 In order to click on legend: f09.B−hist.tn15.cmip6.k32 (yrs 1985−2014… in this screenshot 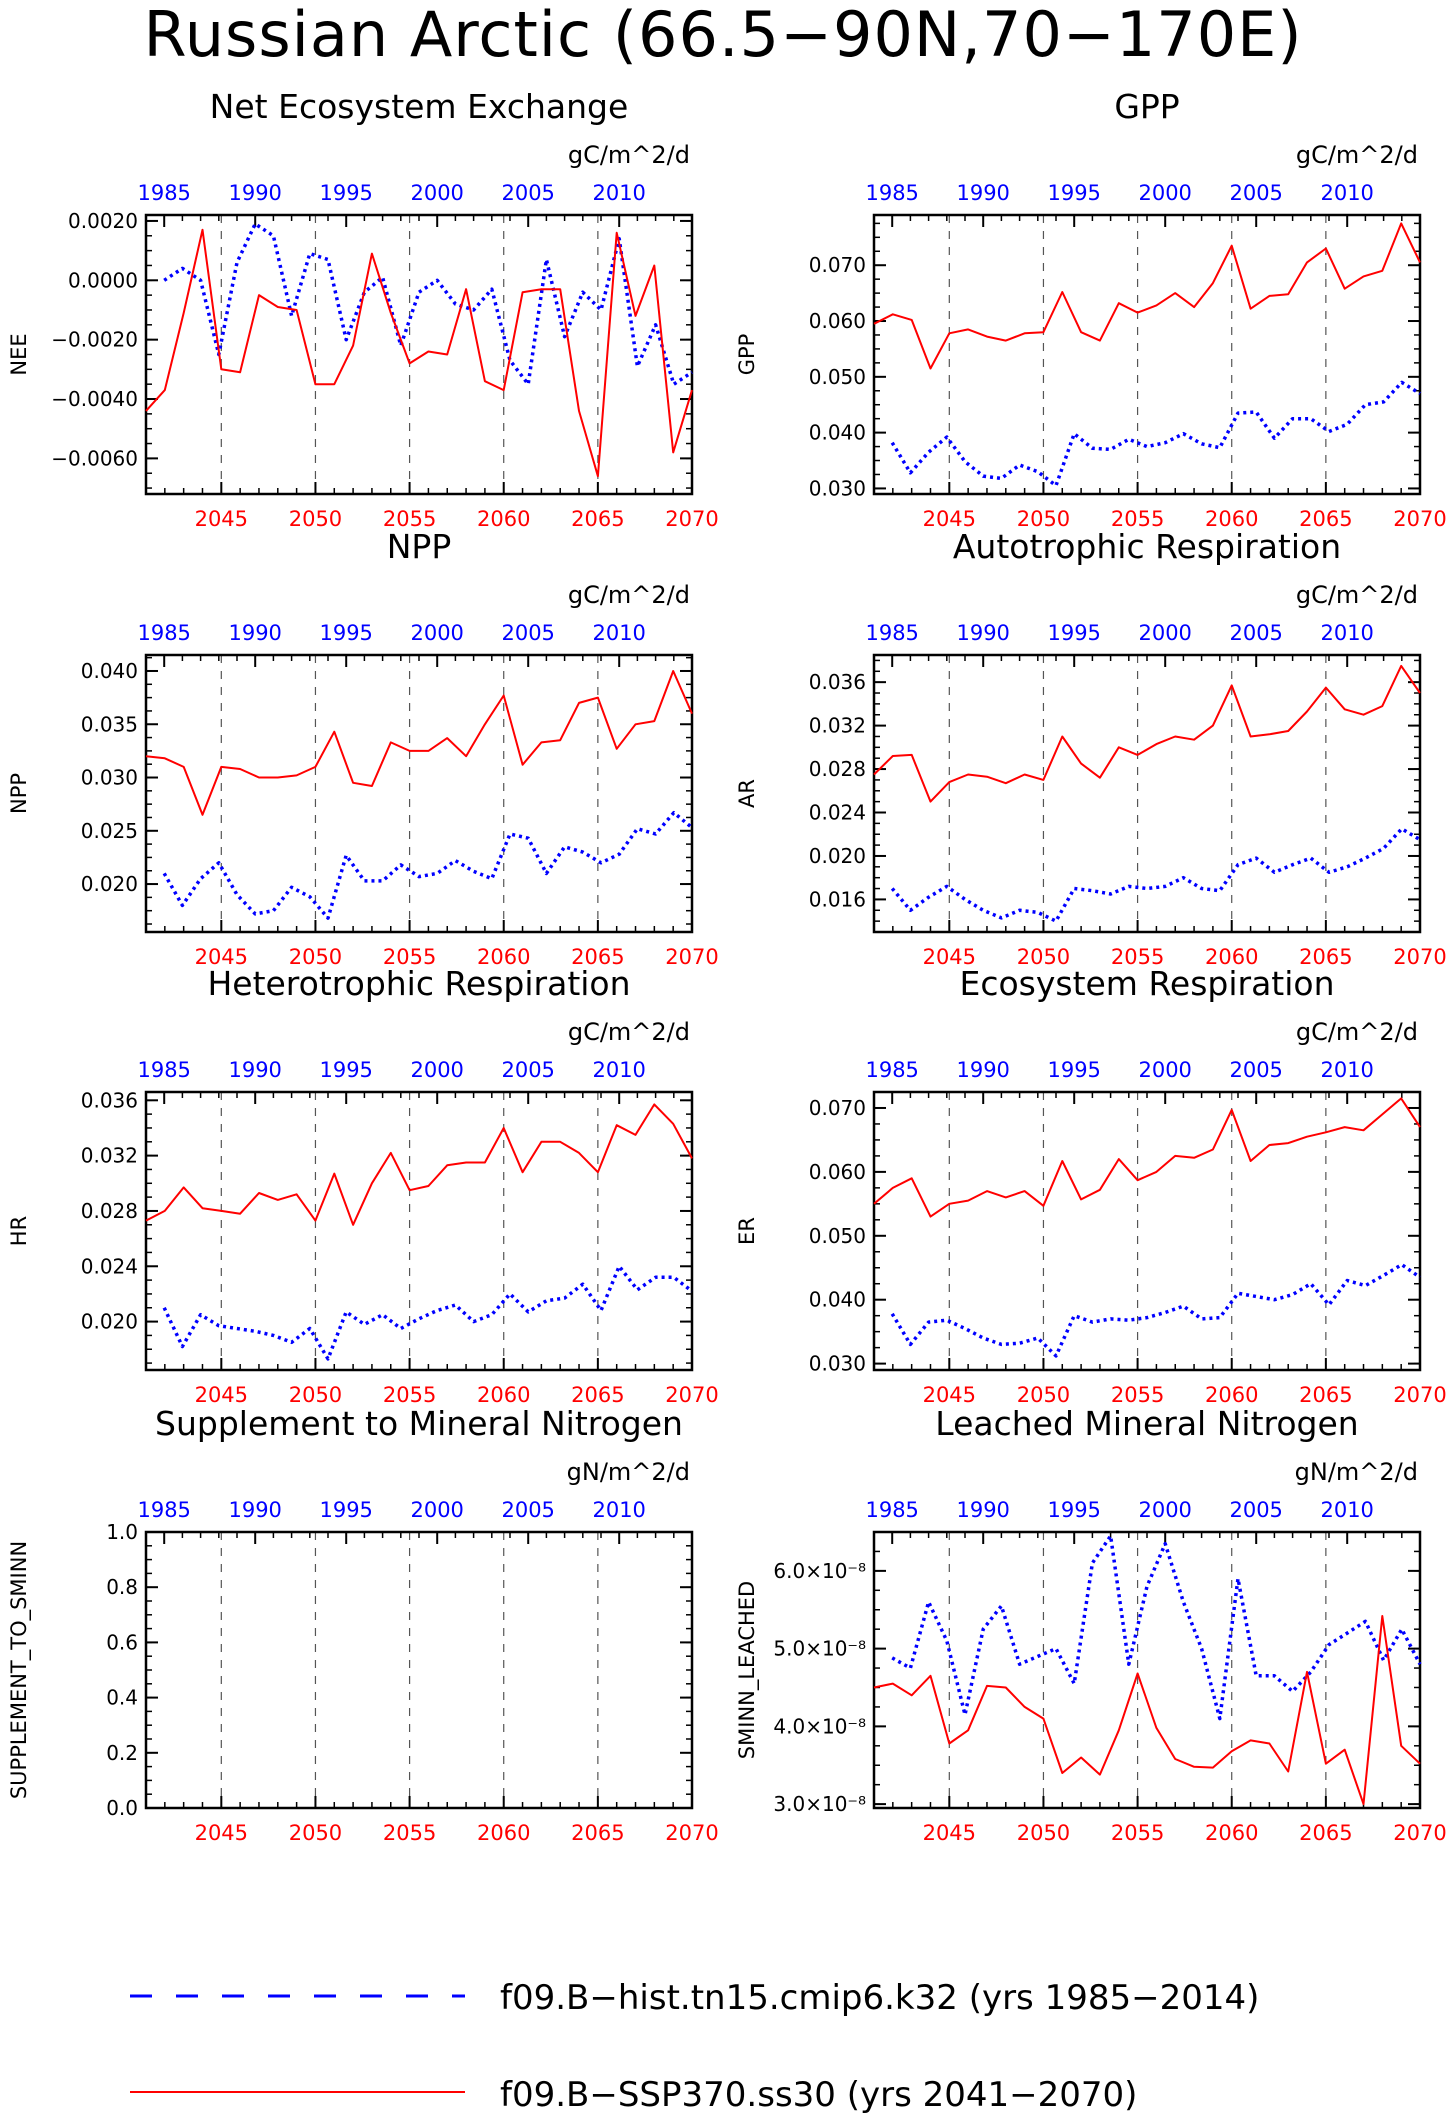, I will do `click(694, 2046)`.